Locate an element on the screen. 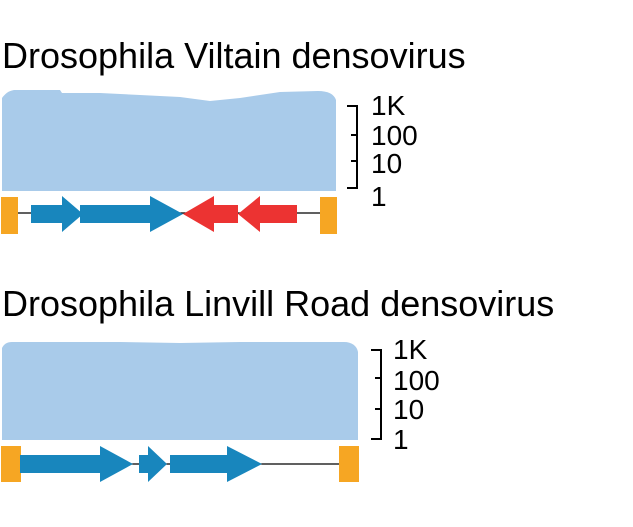 This screenshot has height=527, width=633. genome-title: Drosophila Linvill Road densovirus is located at coordinates (278, 303).